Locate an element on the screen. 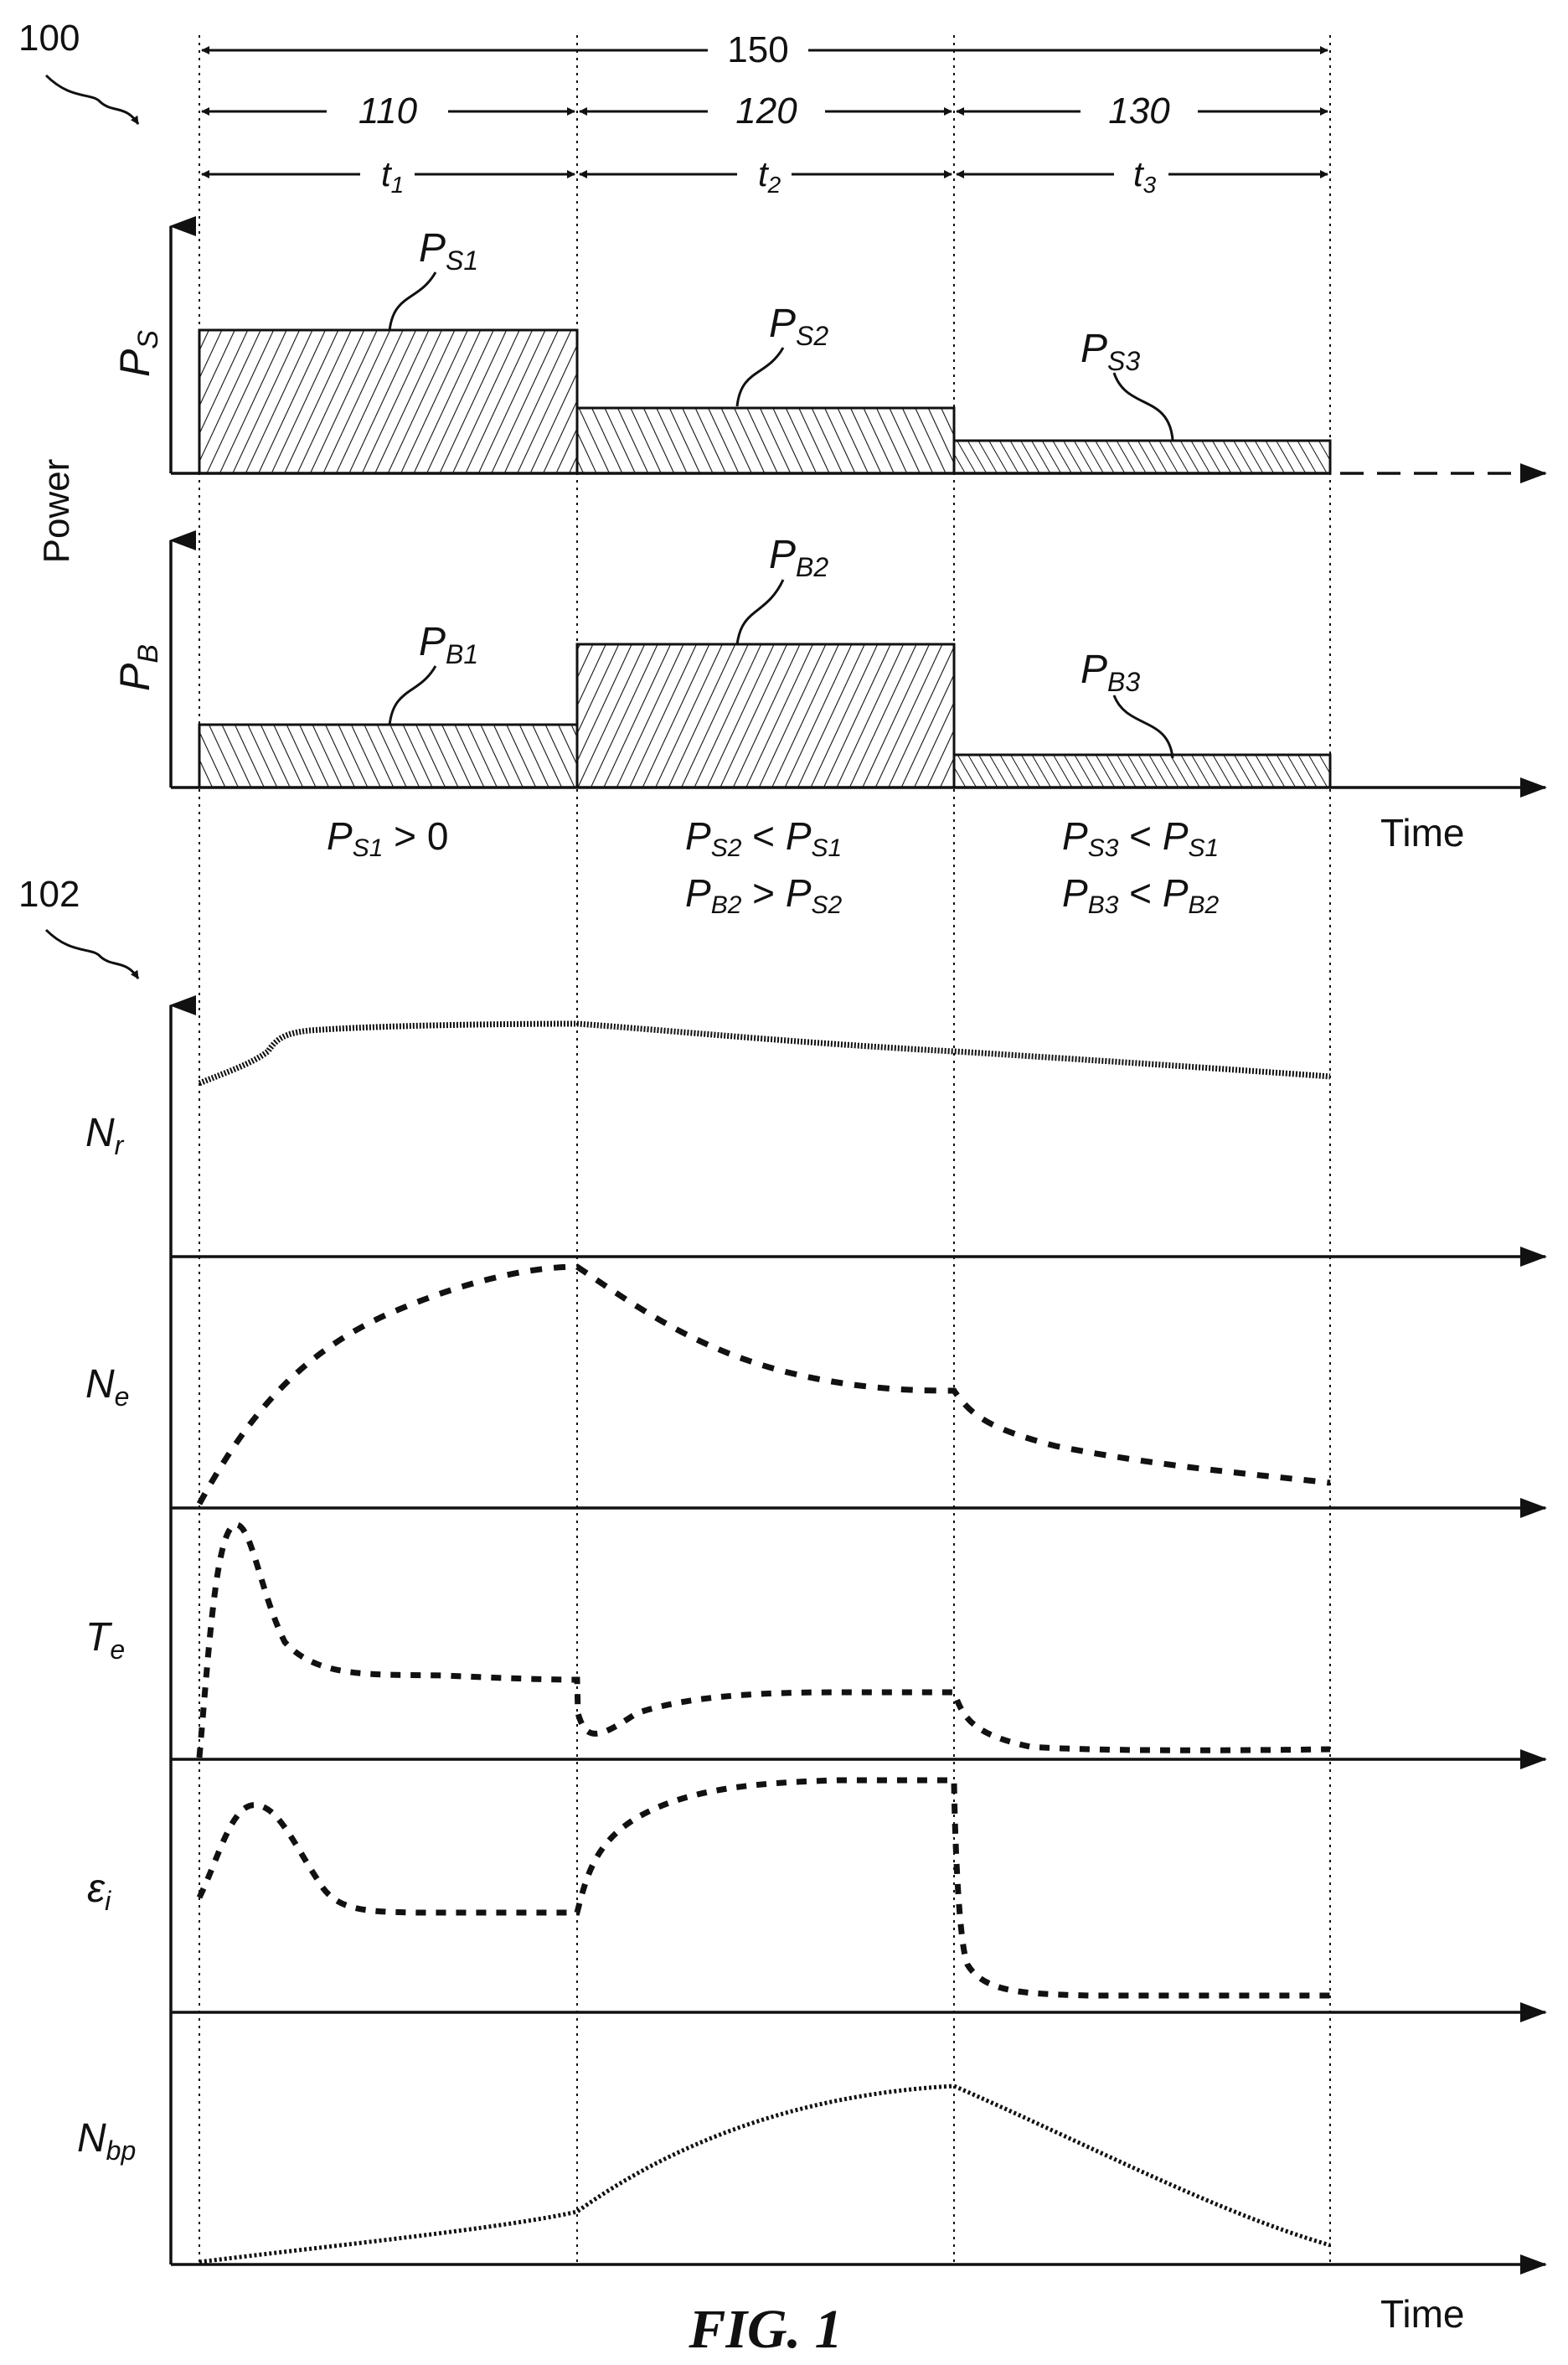  c2b-a-main: P is located at coordinates (698, 893).